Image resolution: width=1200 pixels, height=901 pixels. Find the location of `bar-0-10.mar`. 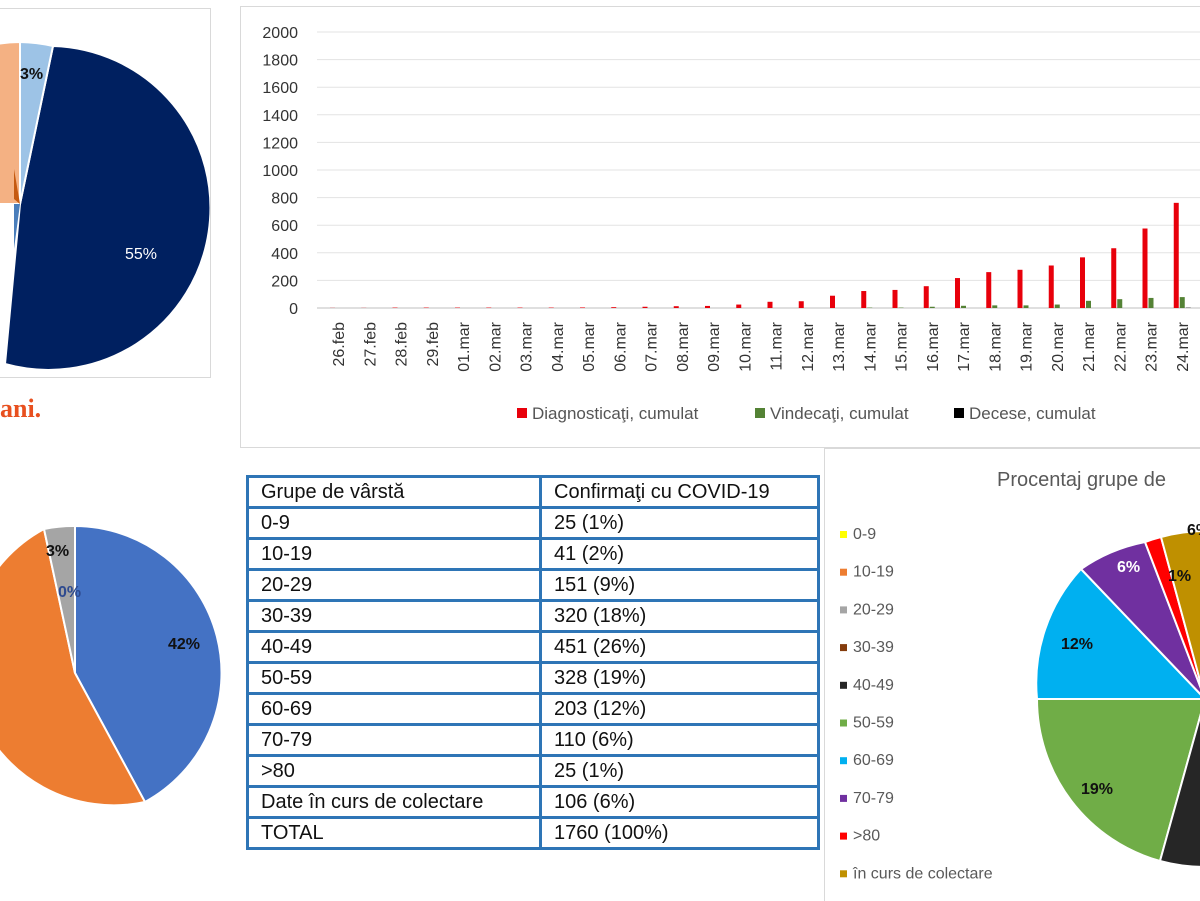

bar-0-10.mar is located at coordinates (738, 306).